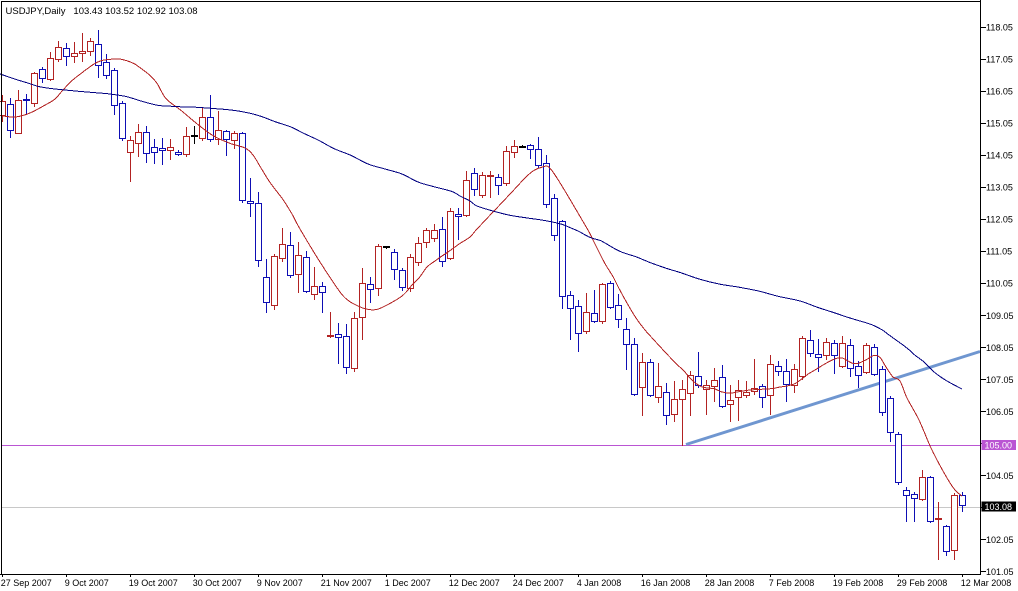 This screenshot has width=1018, height=591. Describe the element at coordinates (1000, 348) in the screenshot. I see `svg-text: 108.05` at that location.